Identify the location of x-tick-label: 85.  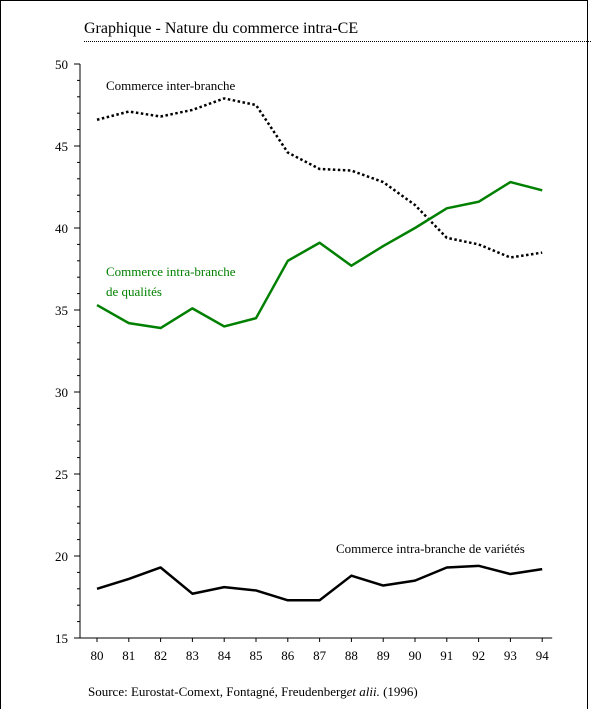
(256, 655).